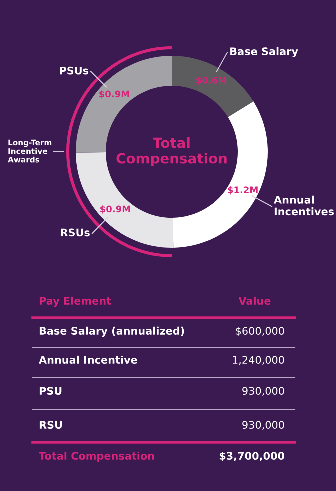  What do you see at coordinates (243, 190) in the screenshot?
I see `data-label: $1.2M` at bounding box center [243, 190].